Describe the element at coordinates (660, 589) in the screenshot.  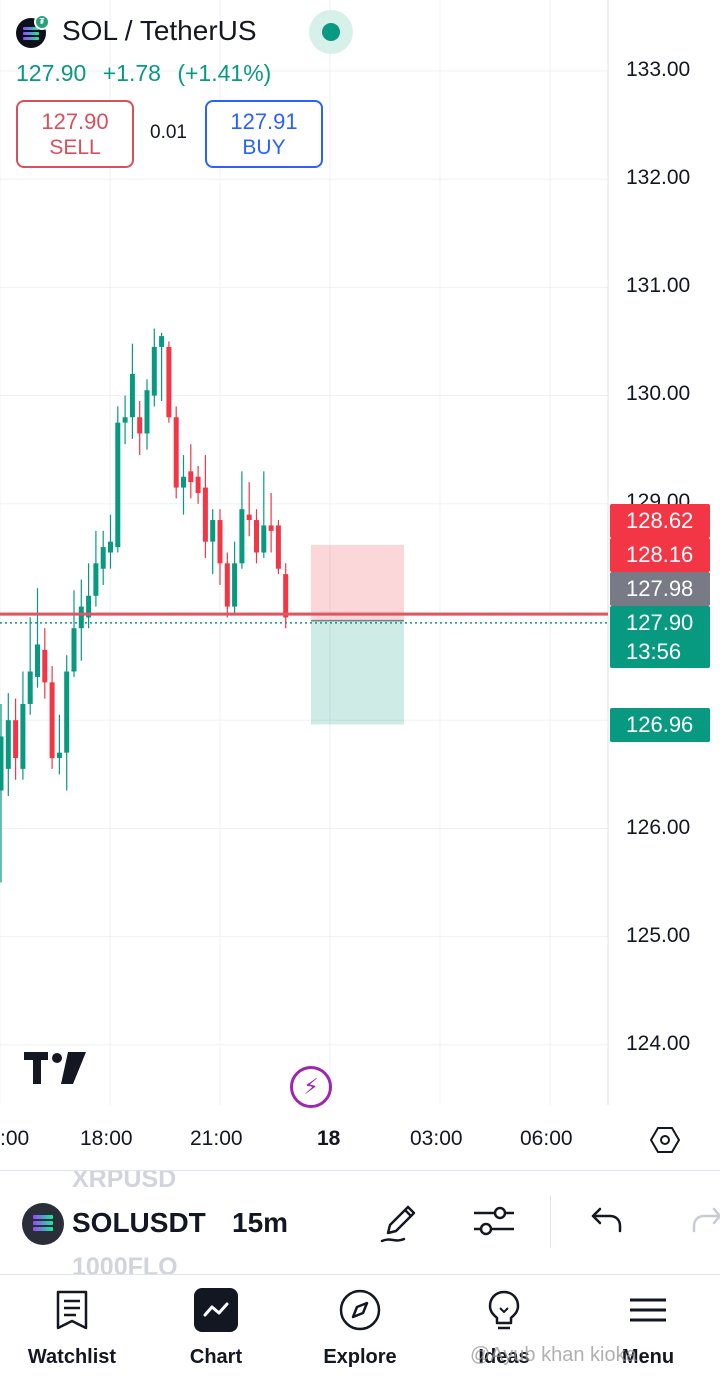
I see `hline-price-label: 127.98` at that location.